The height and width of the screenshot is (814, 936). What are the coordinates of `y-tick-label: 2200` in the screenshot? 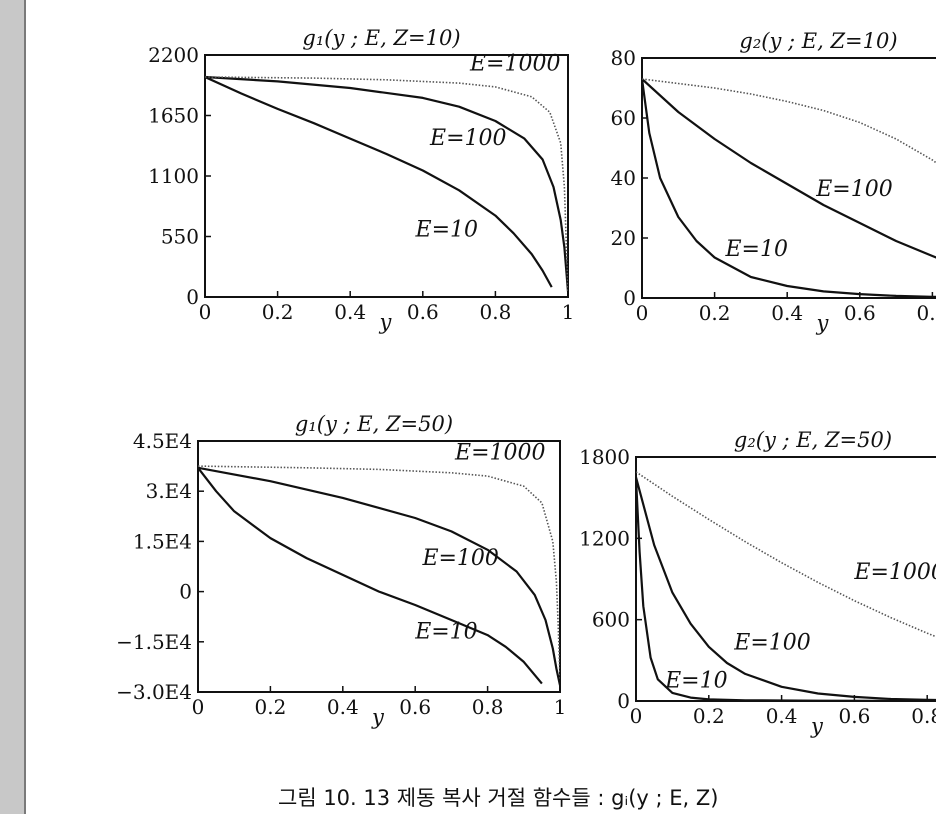 It's located at (173, 55).